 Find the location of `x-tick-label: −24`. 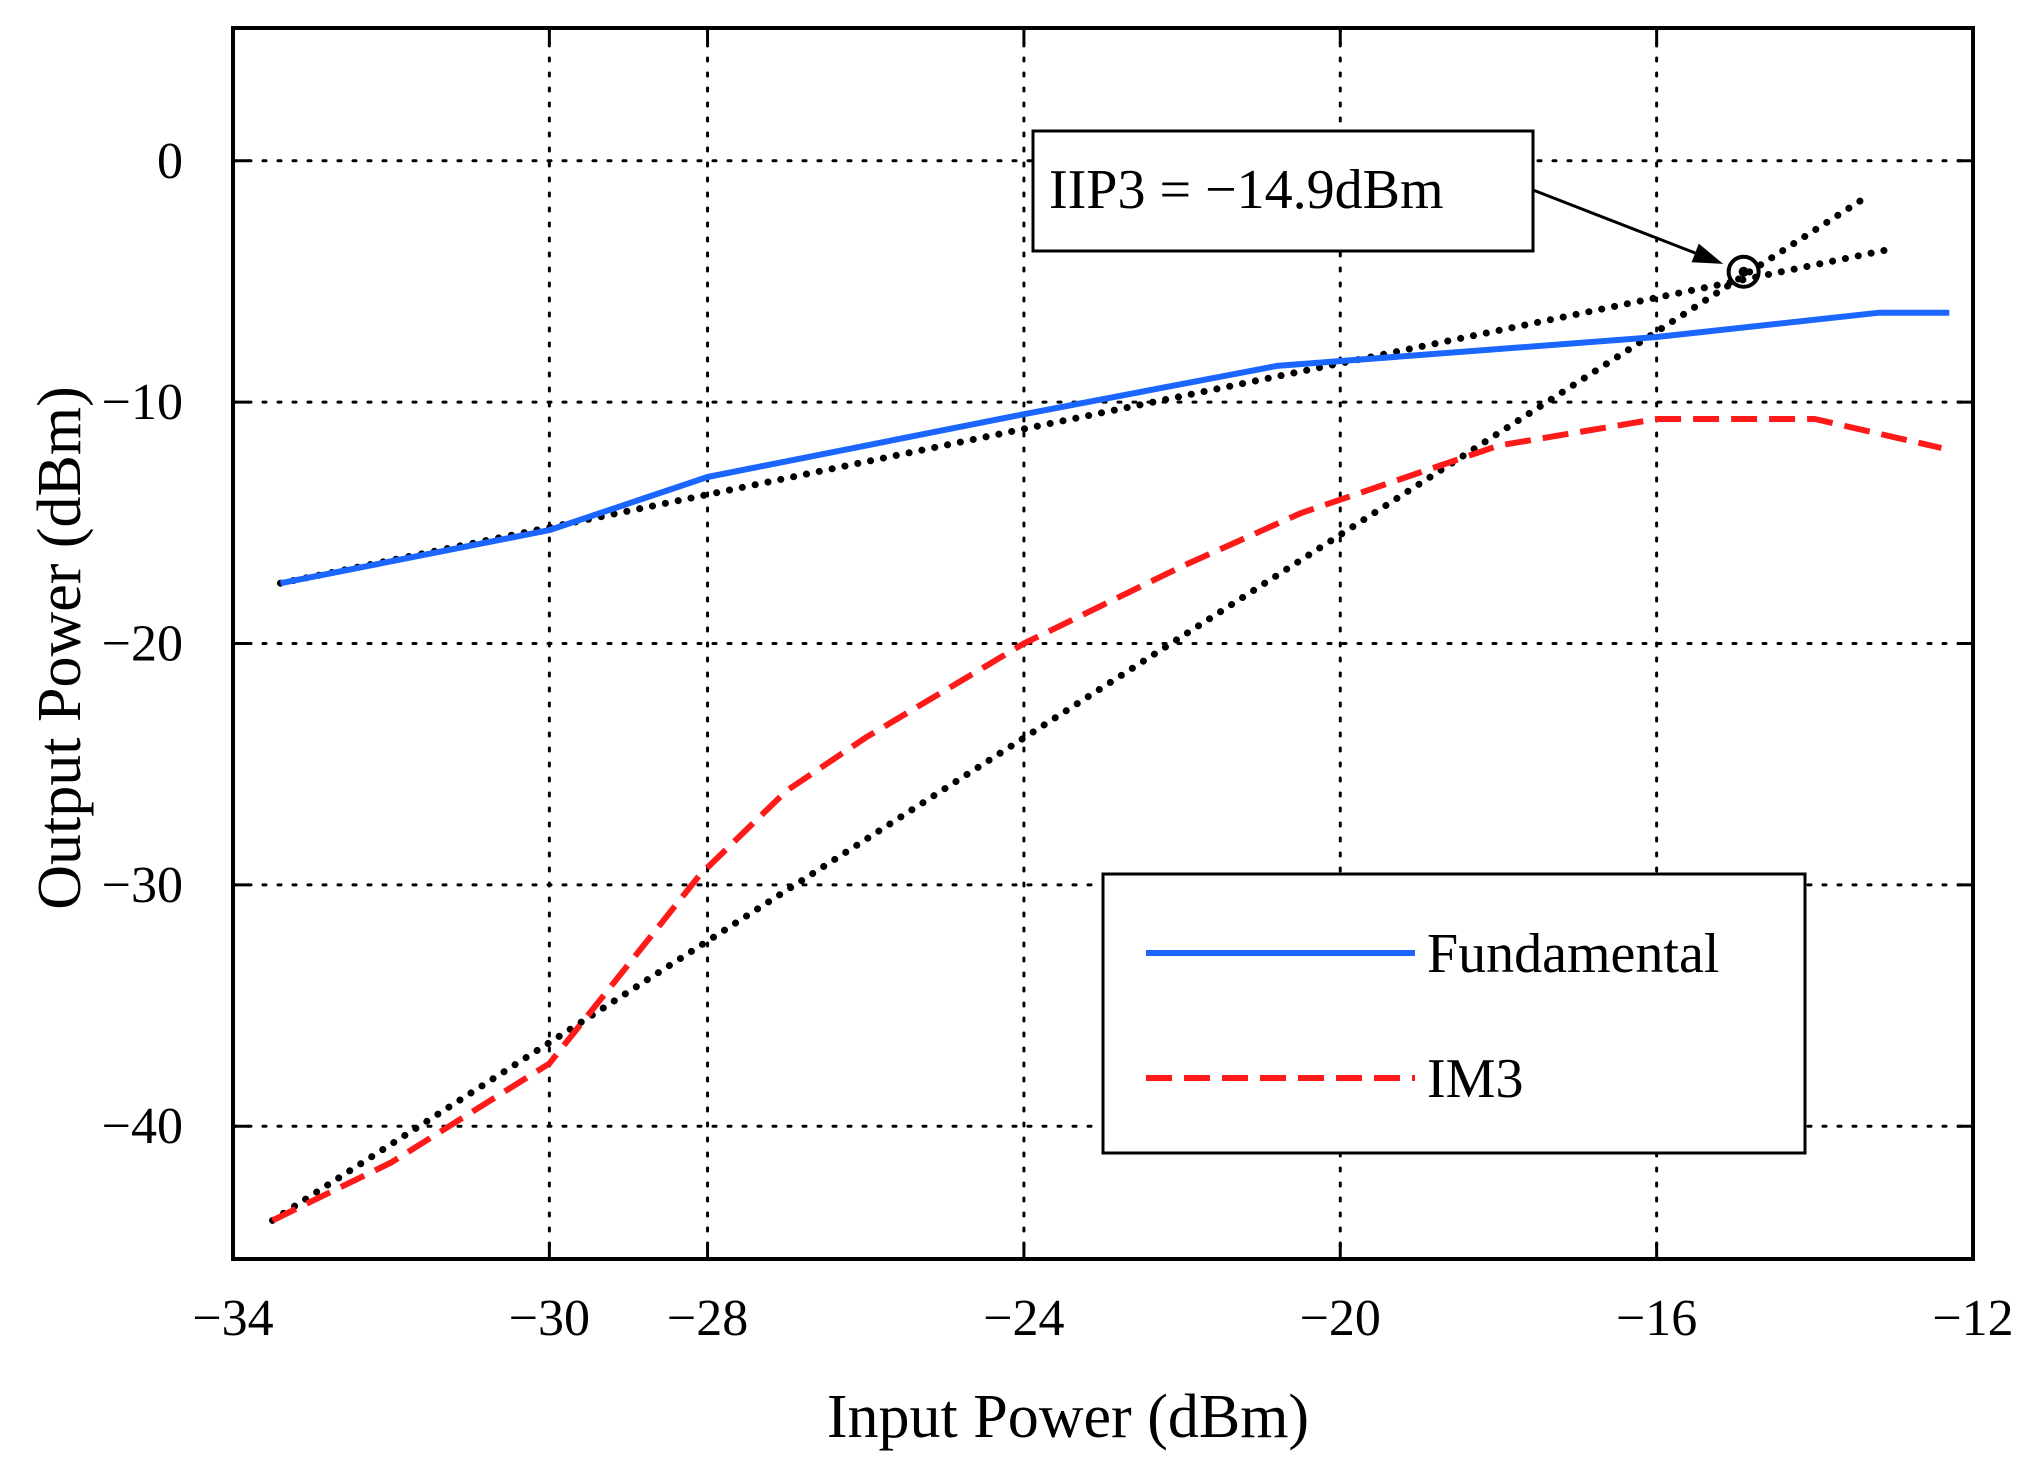

x-tick-label: −24 is located at coordinates (1023, 1318).